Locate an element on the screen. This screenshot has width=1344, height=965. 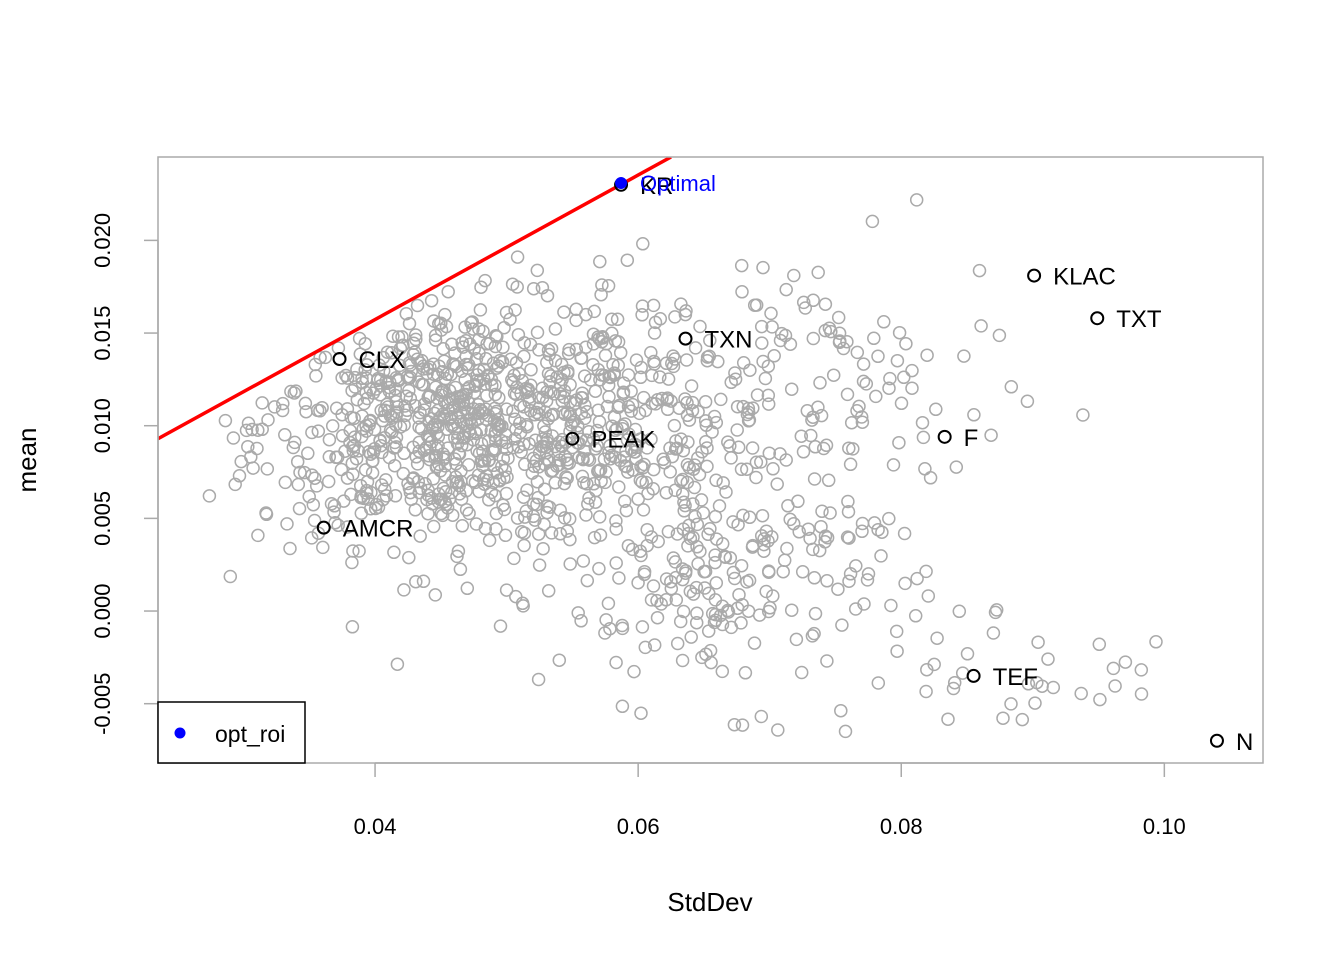
x-tick-label: 0.04 is located at coordinates (375, 826).